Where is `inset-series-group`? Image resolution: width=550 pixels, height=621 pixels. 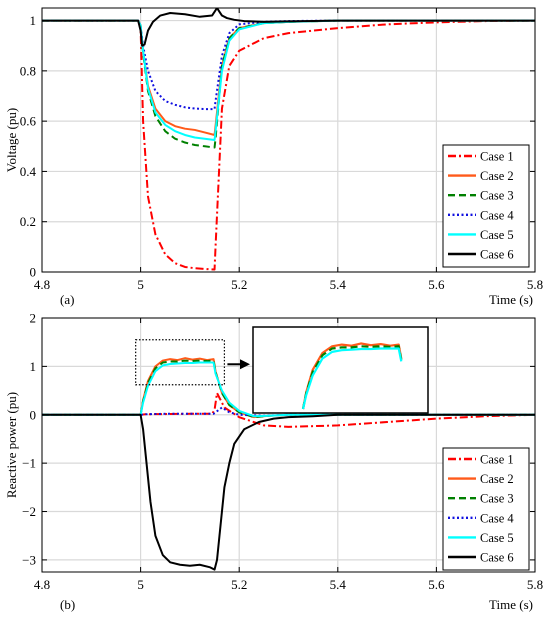 inset-series-group is located at coordinates (352, 376).